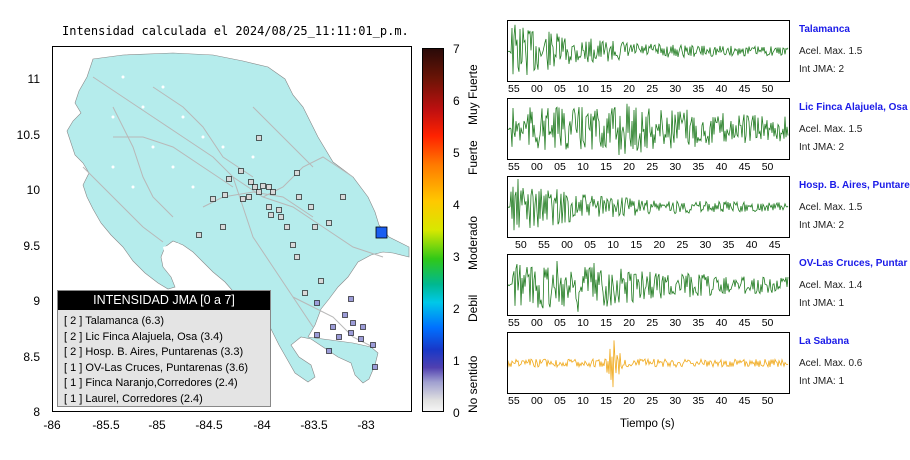 Image resolution: width=910 pixels, height=460 pixels. What do you see at coordinates (456, 413) in the screenshot?
I see `colorbar-tick: 0` at bounding box center [456, 413].